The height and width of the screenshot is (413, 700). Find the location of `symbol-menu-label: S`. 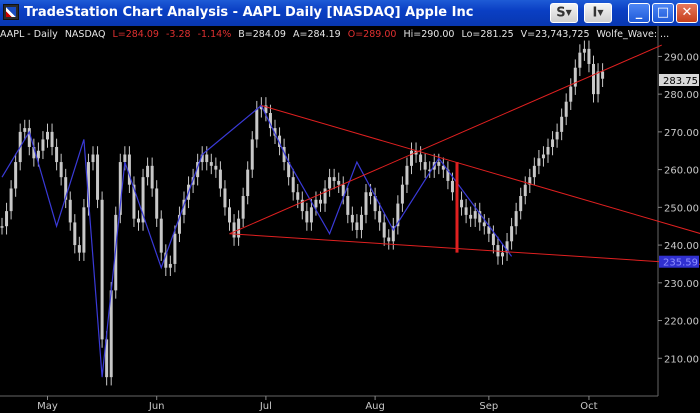

symbol-menu-label: S is located at coordinates (561, 13).